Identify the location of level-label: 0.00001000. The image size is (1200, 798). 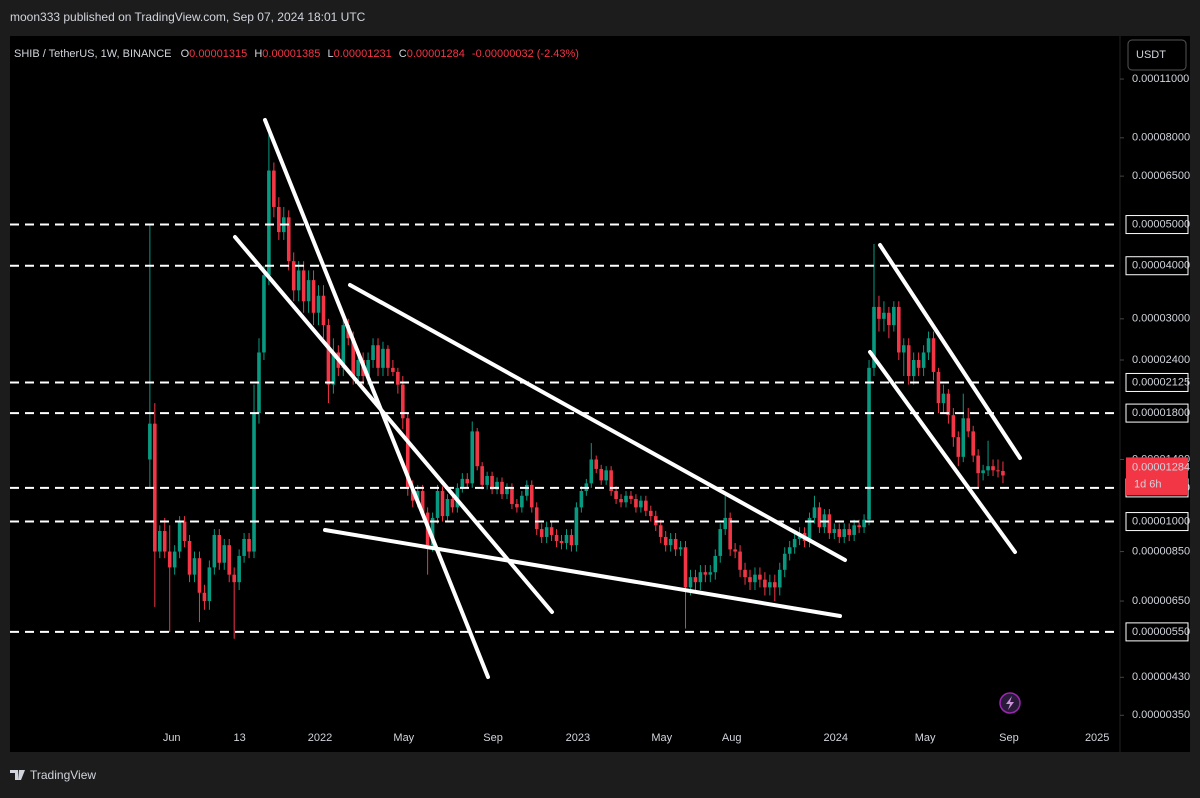
(1161, 521).